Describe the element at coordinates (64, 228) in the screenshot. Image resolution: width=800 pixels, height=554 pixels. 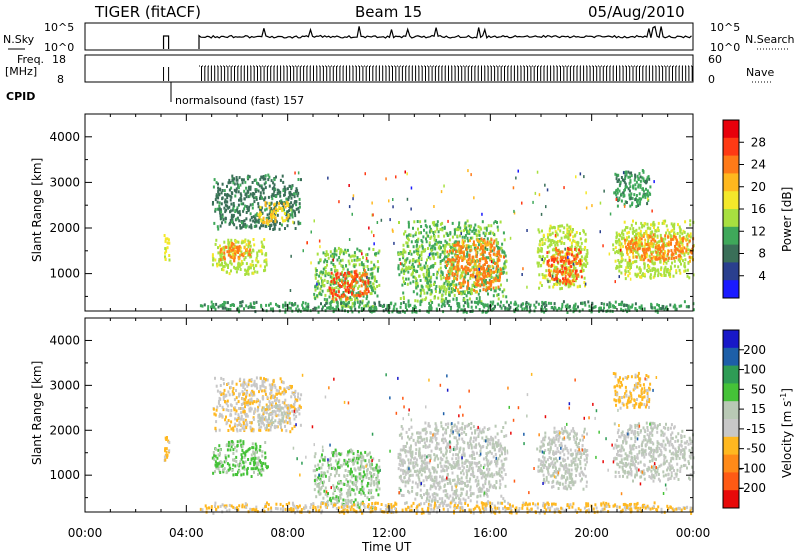
I see `y-tick-label: 2000` at that location.